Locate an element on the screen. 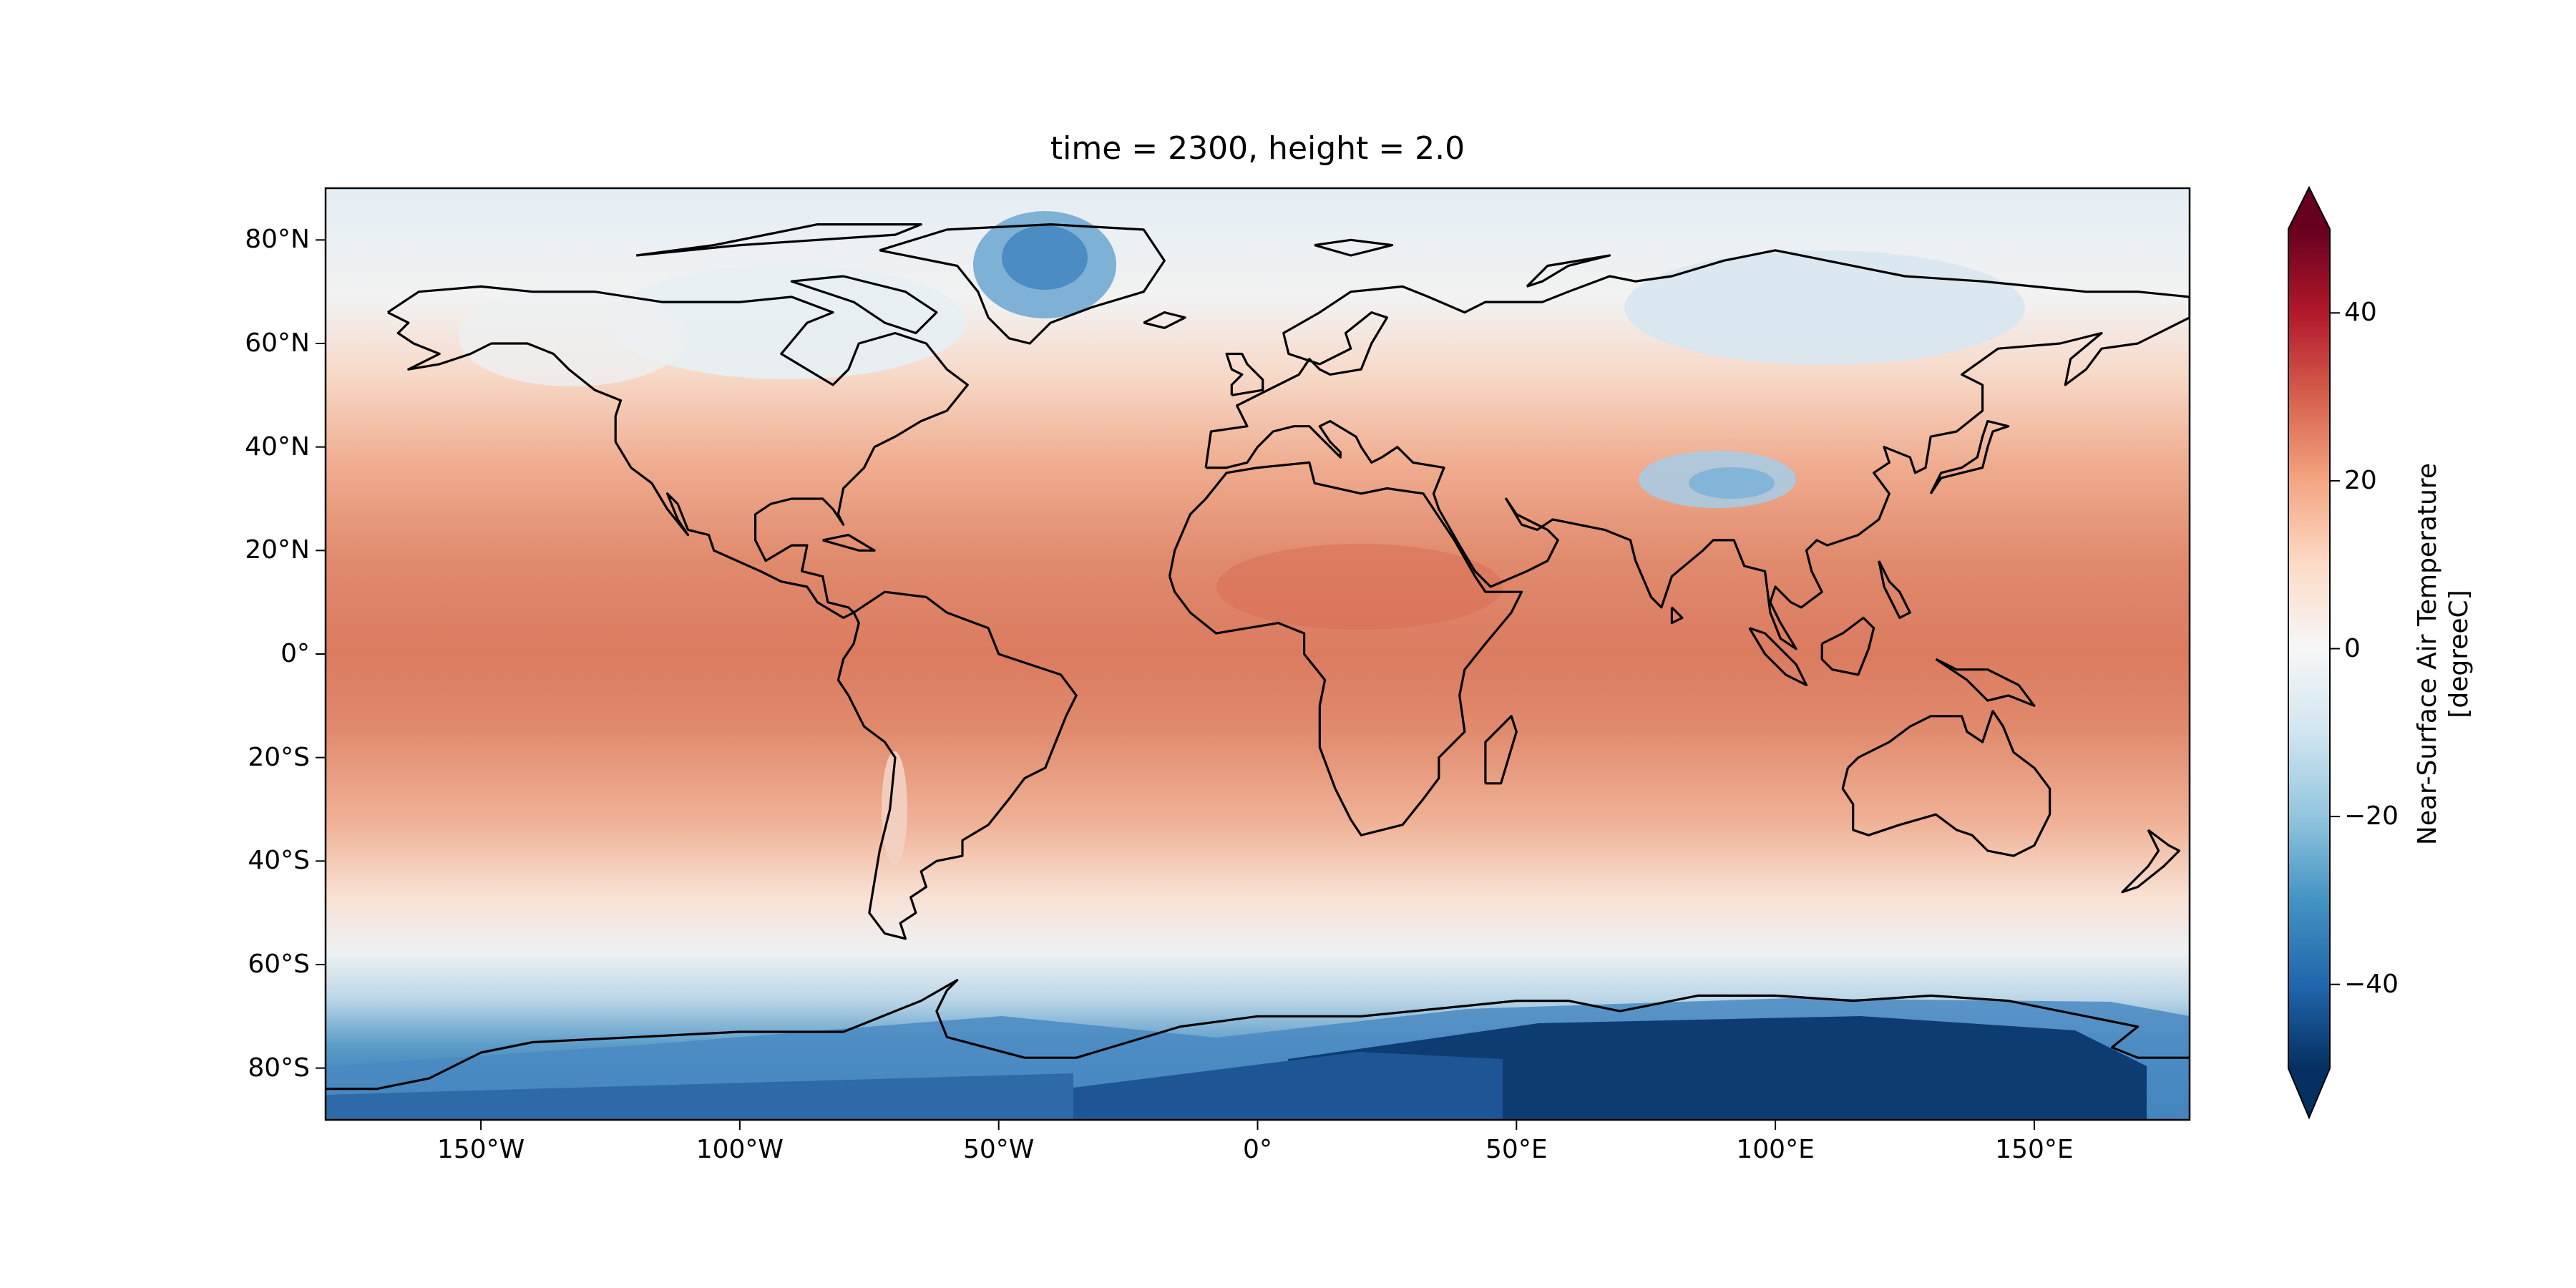 This screenshot has width=2576, height=1288. new-zealand-coast is located at coordinates (2151, 861).